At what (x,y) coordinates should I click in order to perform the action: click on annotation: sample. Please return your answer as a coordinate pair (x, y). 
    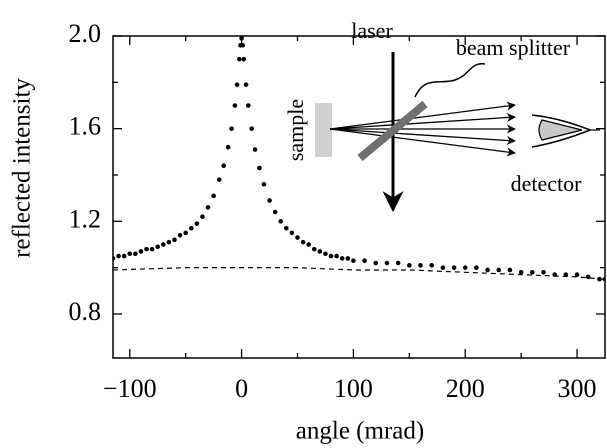
    Looking at the image, I should click on (295, 130).